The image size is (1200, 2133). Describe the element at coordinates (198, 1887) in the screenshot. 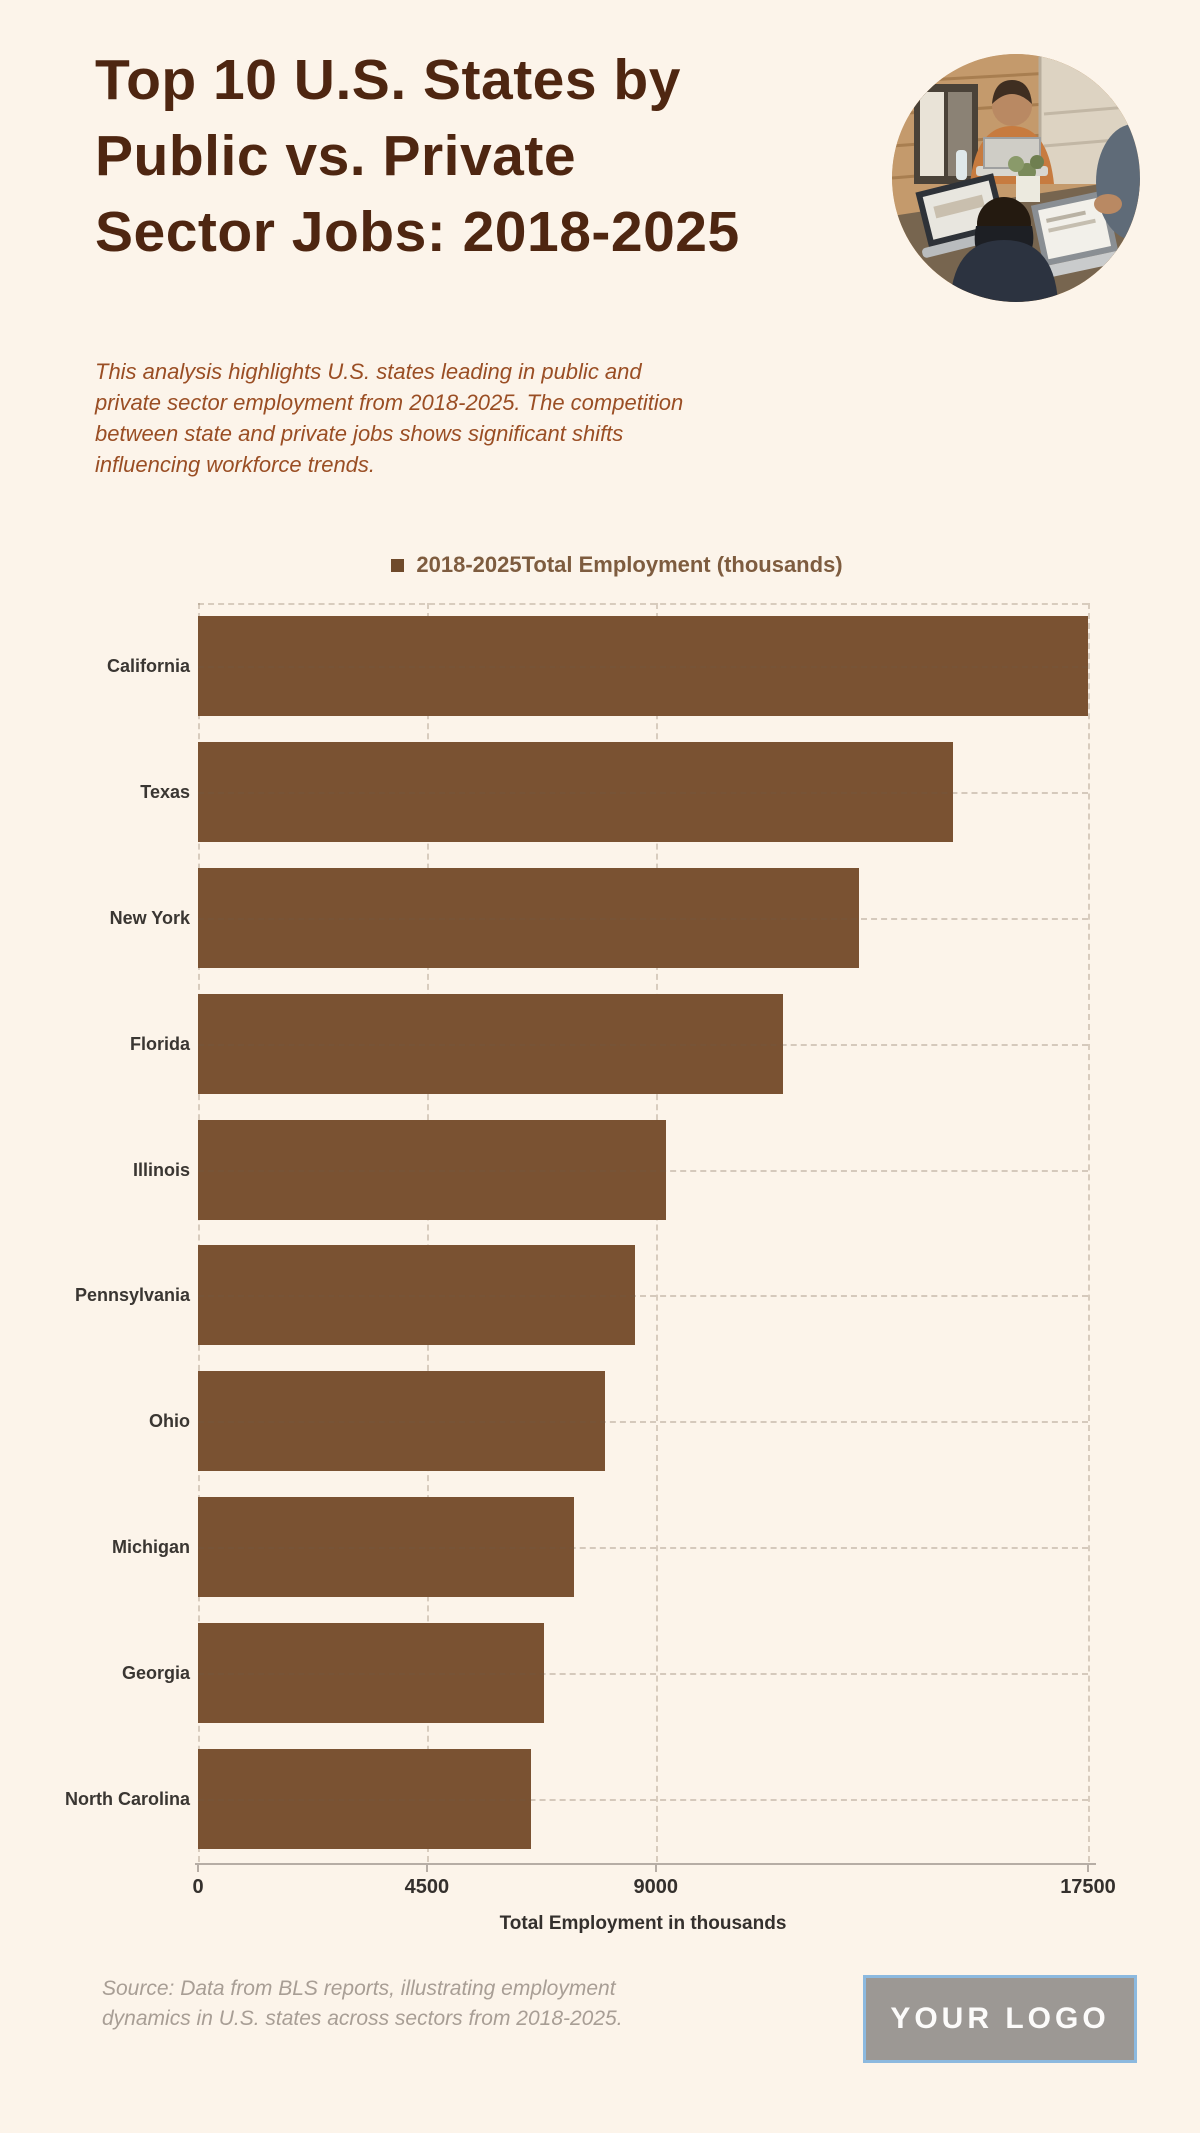

I see `x-axis-tick-label: 0` at that location.